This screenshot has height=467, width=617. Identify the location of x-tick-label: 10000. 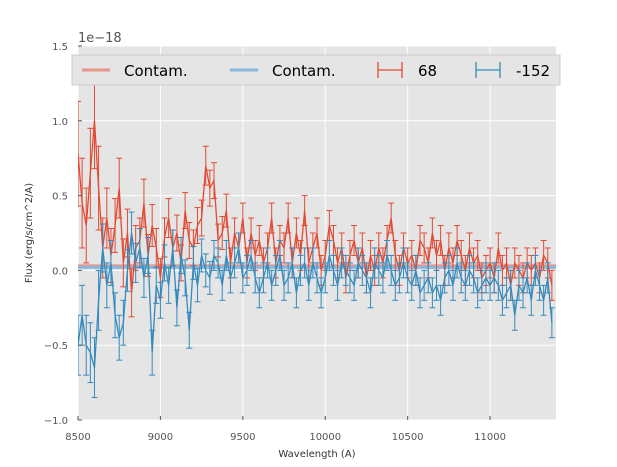
(325, 437).